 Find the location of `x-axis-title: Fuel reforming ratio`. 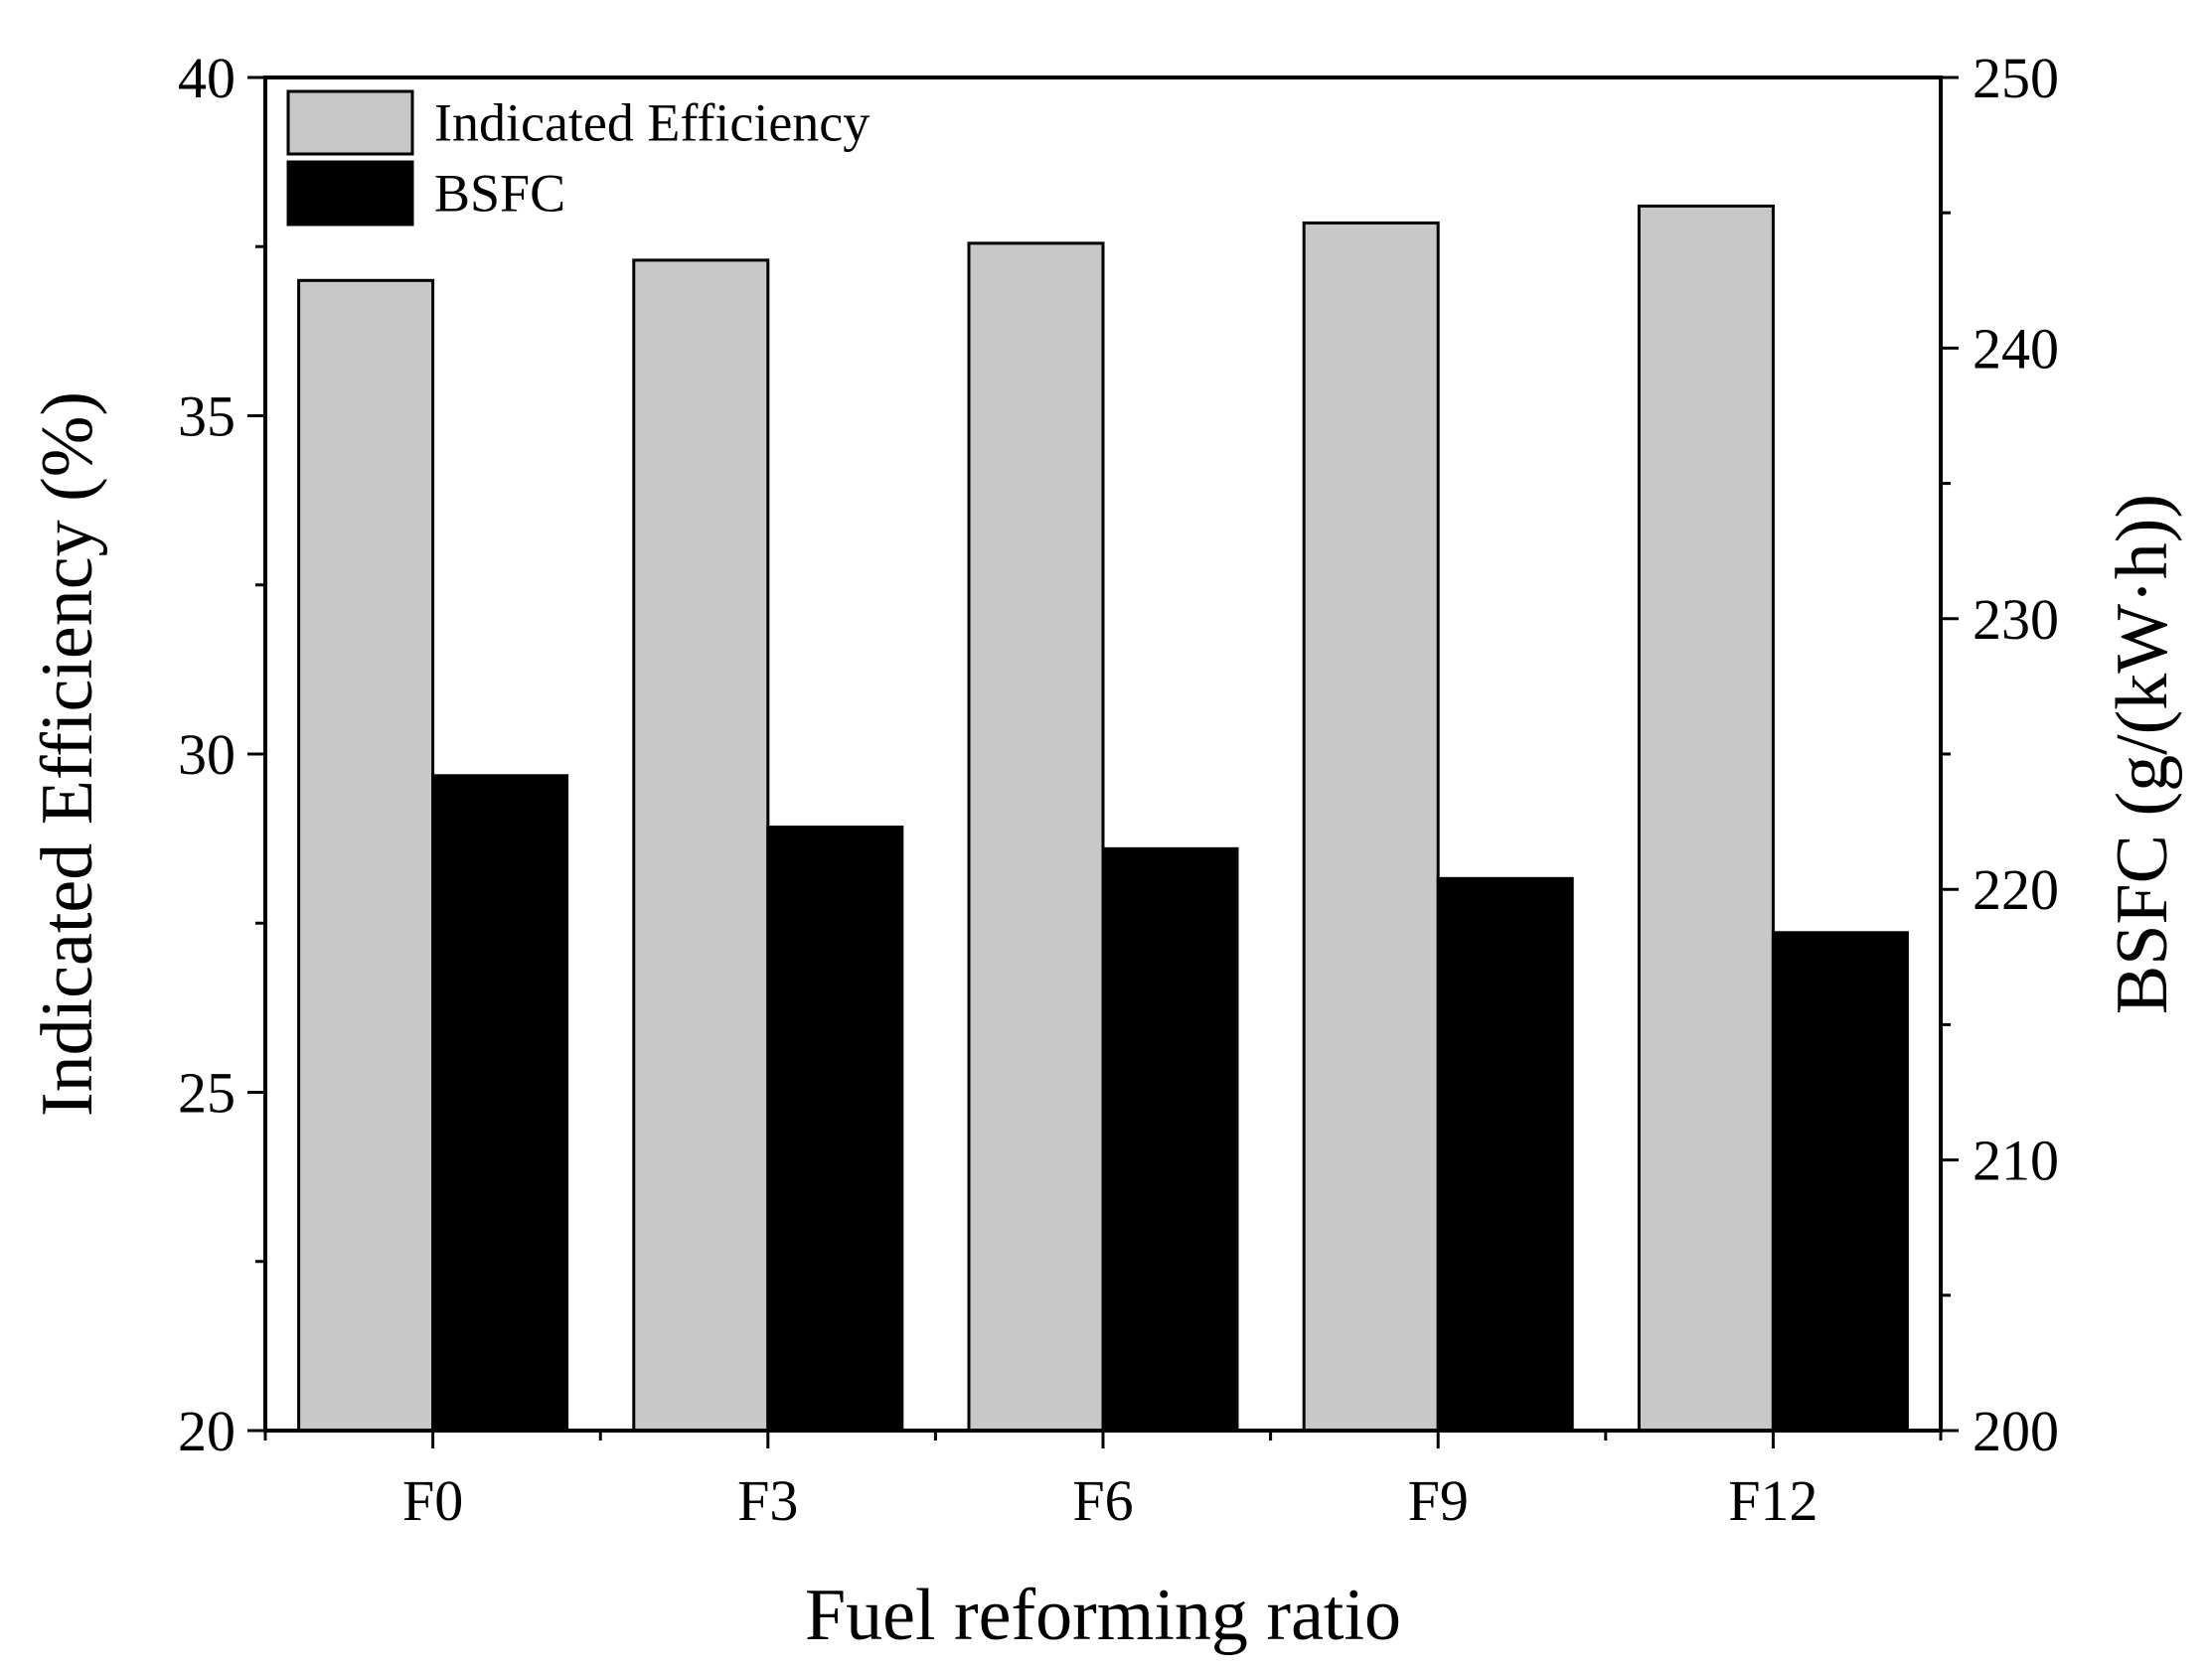

x-axis-title: Fuel reforming ratio is located at coordinates (1103, 1615).